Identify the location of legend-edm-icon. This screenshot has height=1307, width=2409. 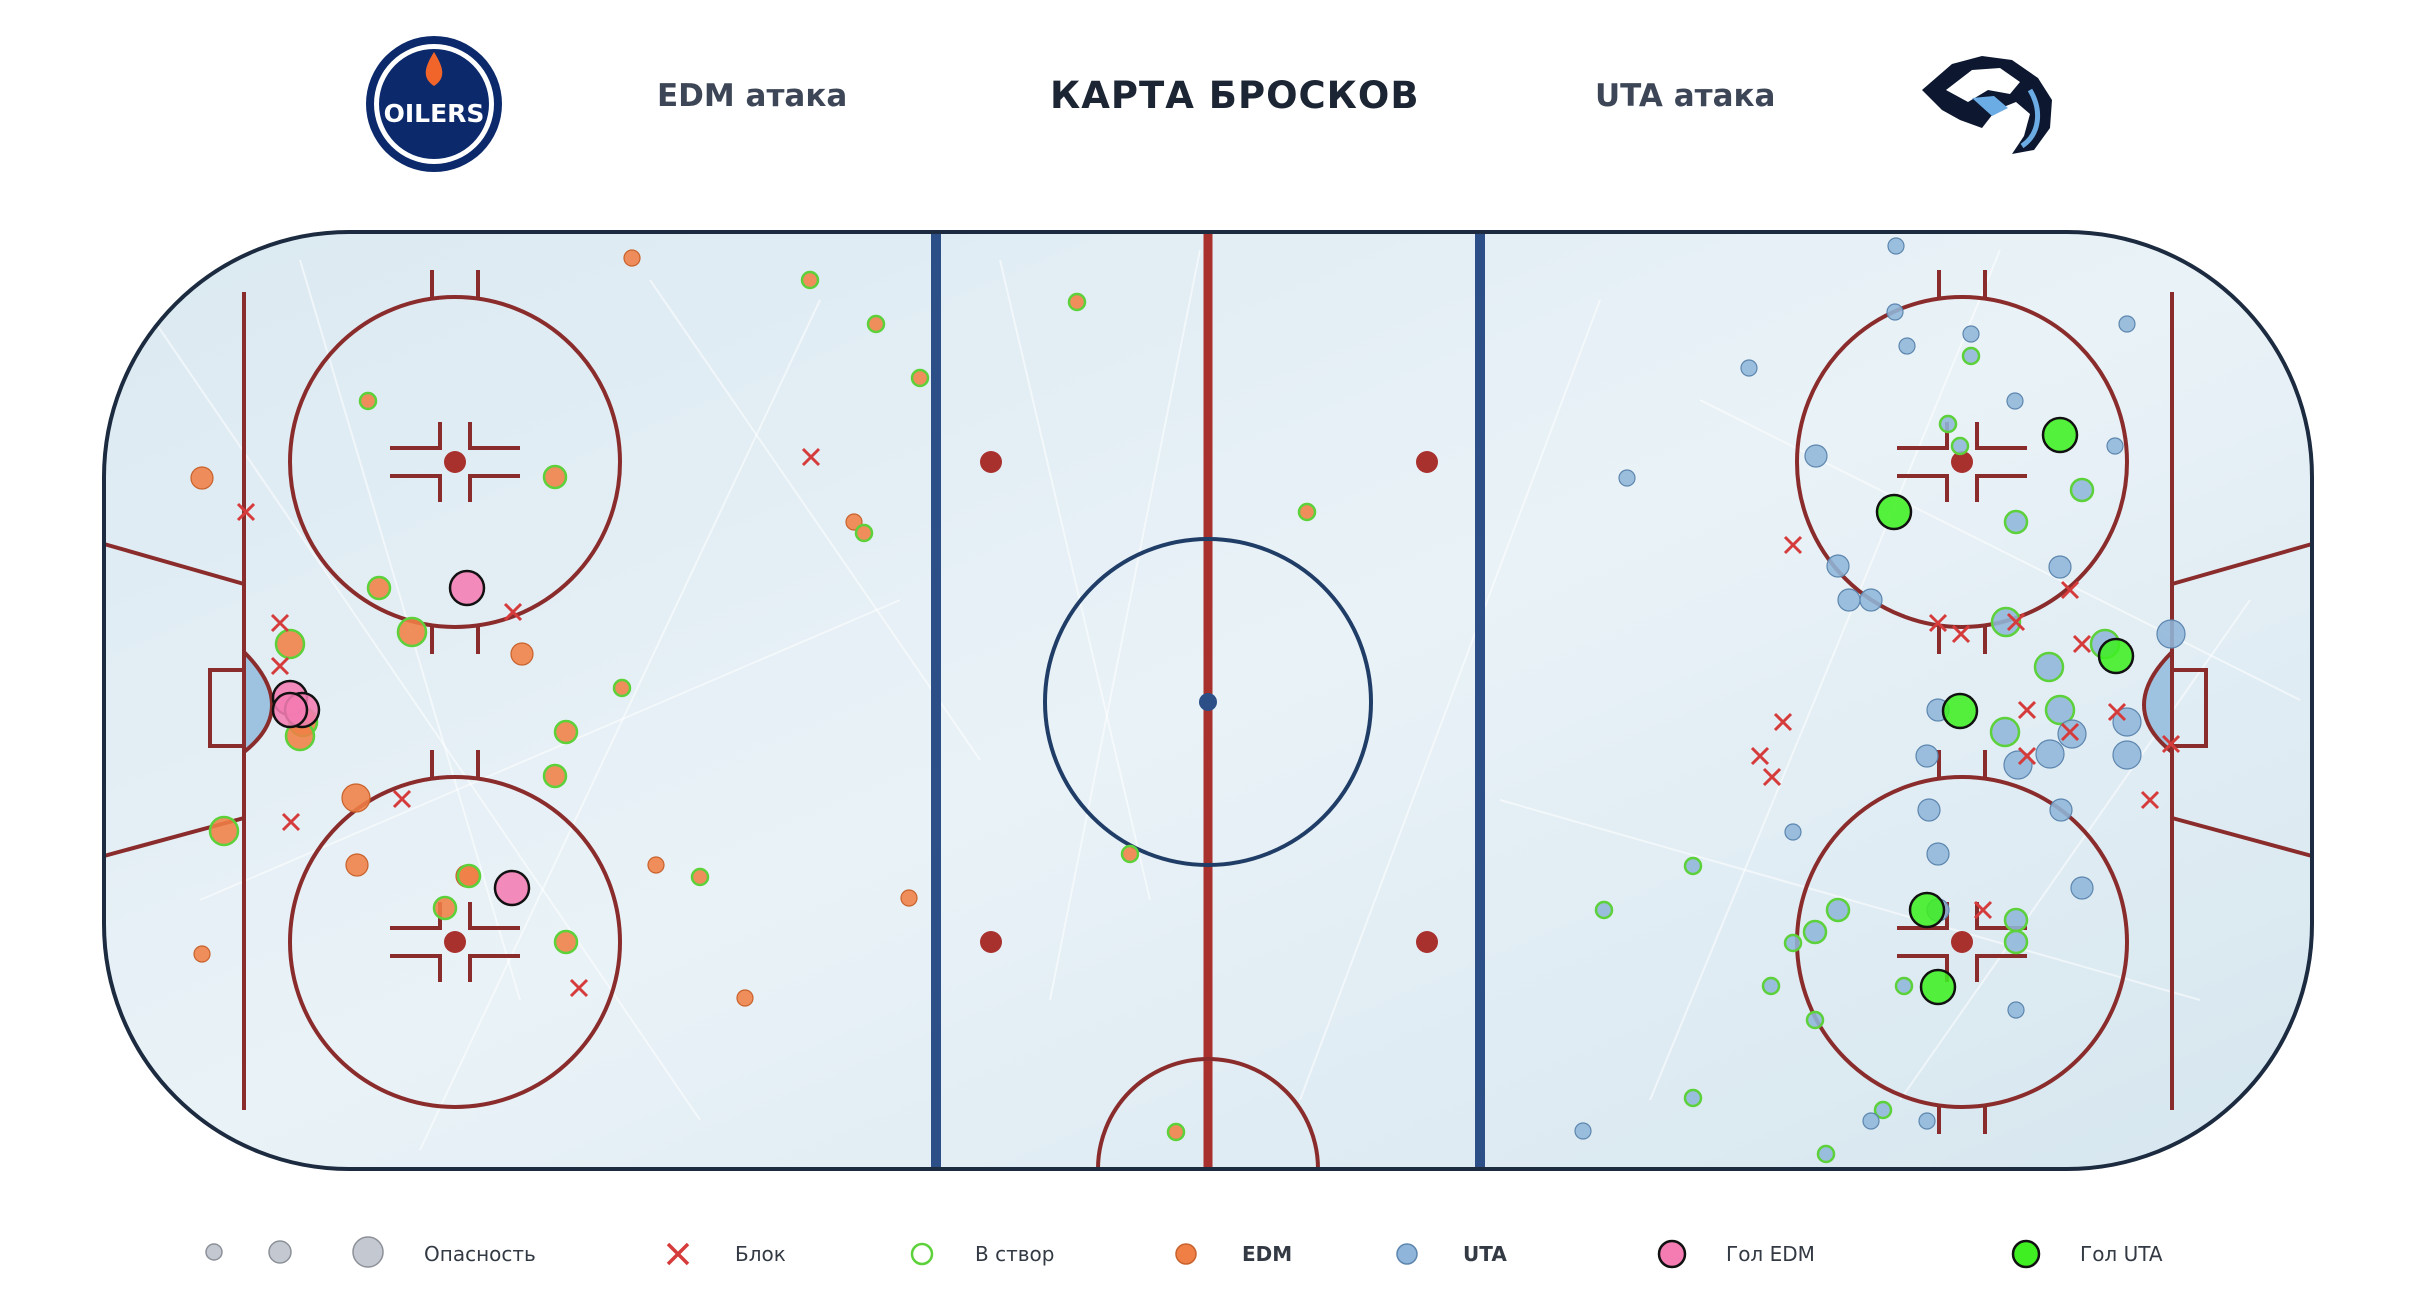
(1186, 1254).